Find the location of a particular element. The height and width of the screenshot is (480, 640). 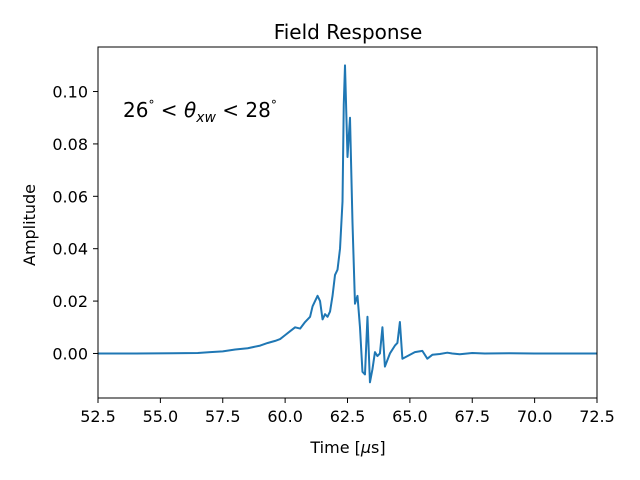

y-tick-label: 0.08 is located at coordinates (70, 144).